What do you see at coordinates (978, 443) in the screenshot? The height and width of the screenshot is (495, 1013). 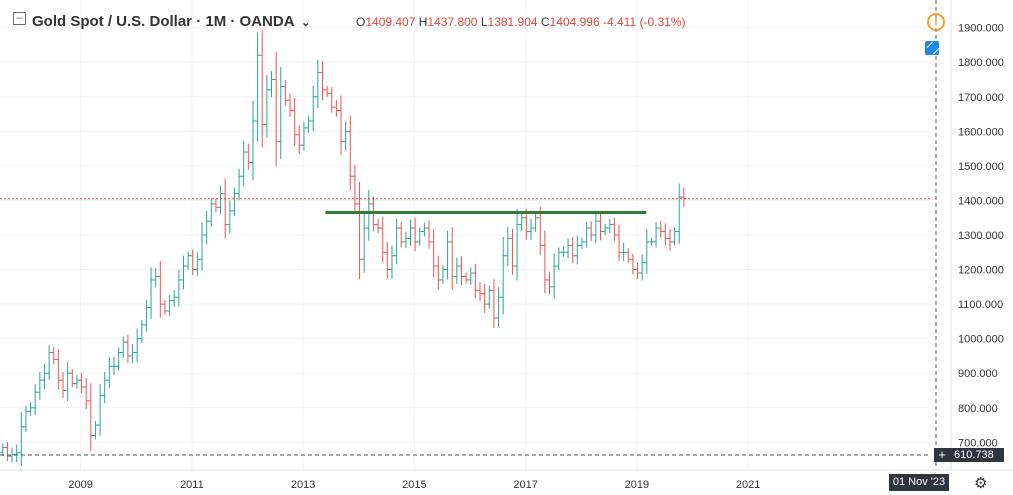 I see `price-tick-label: 700.000` at bounding box center [978, 443].